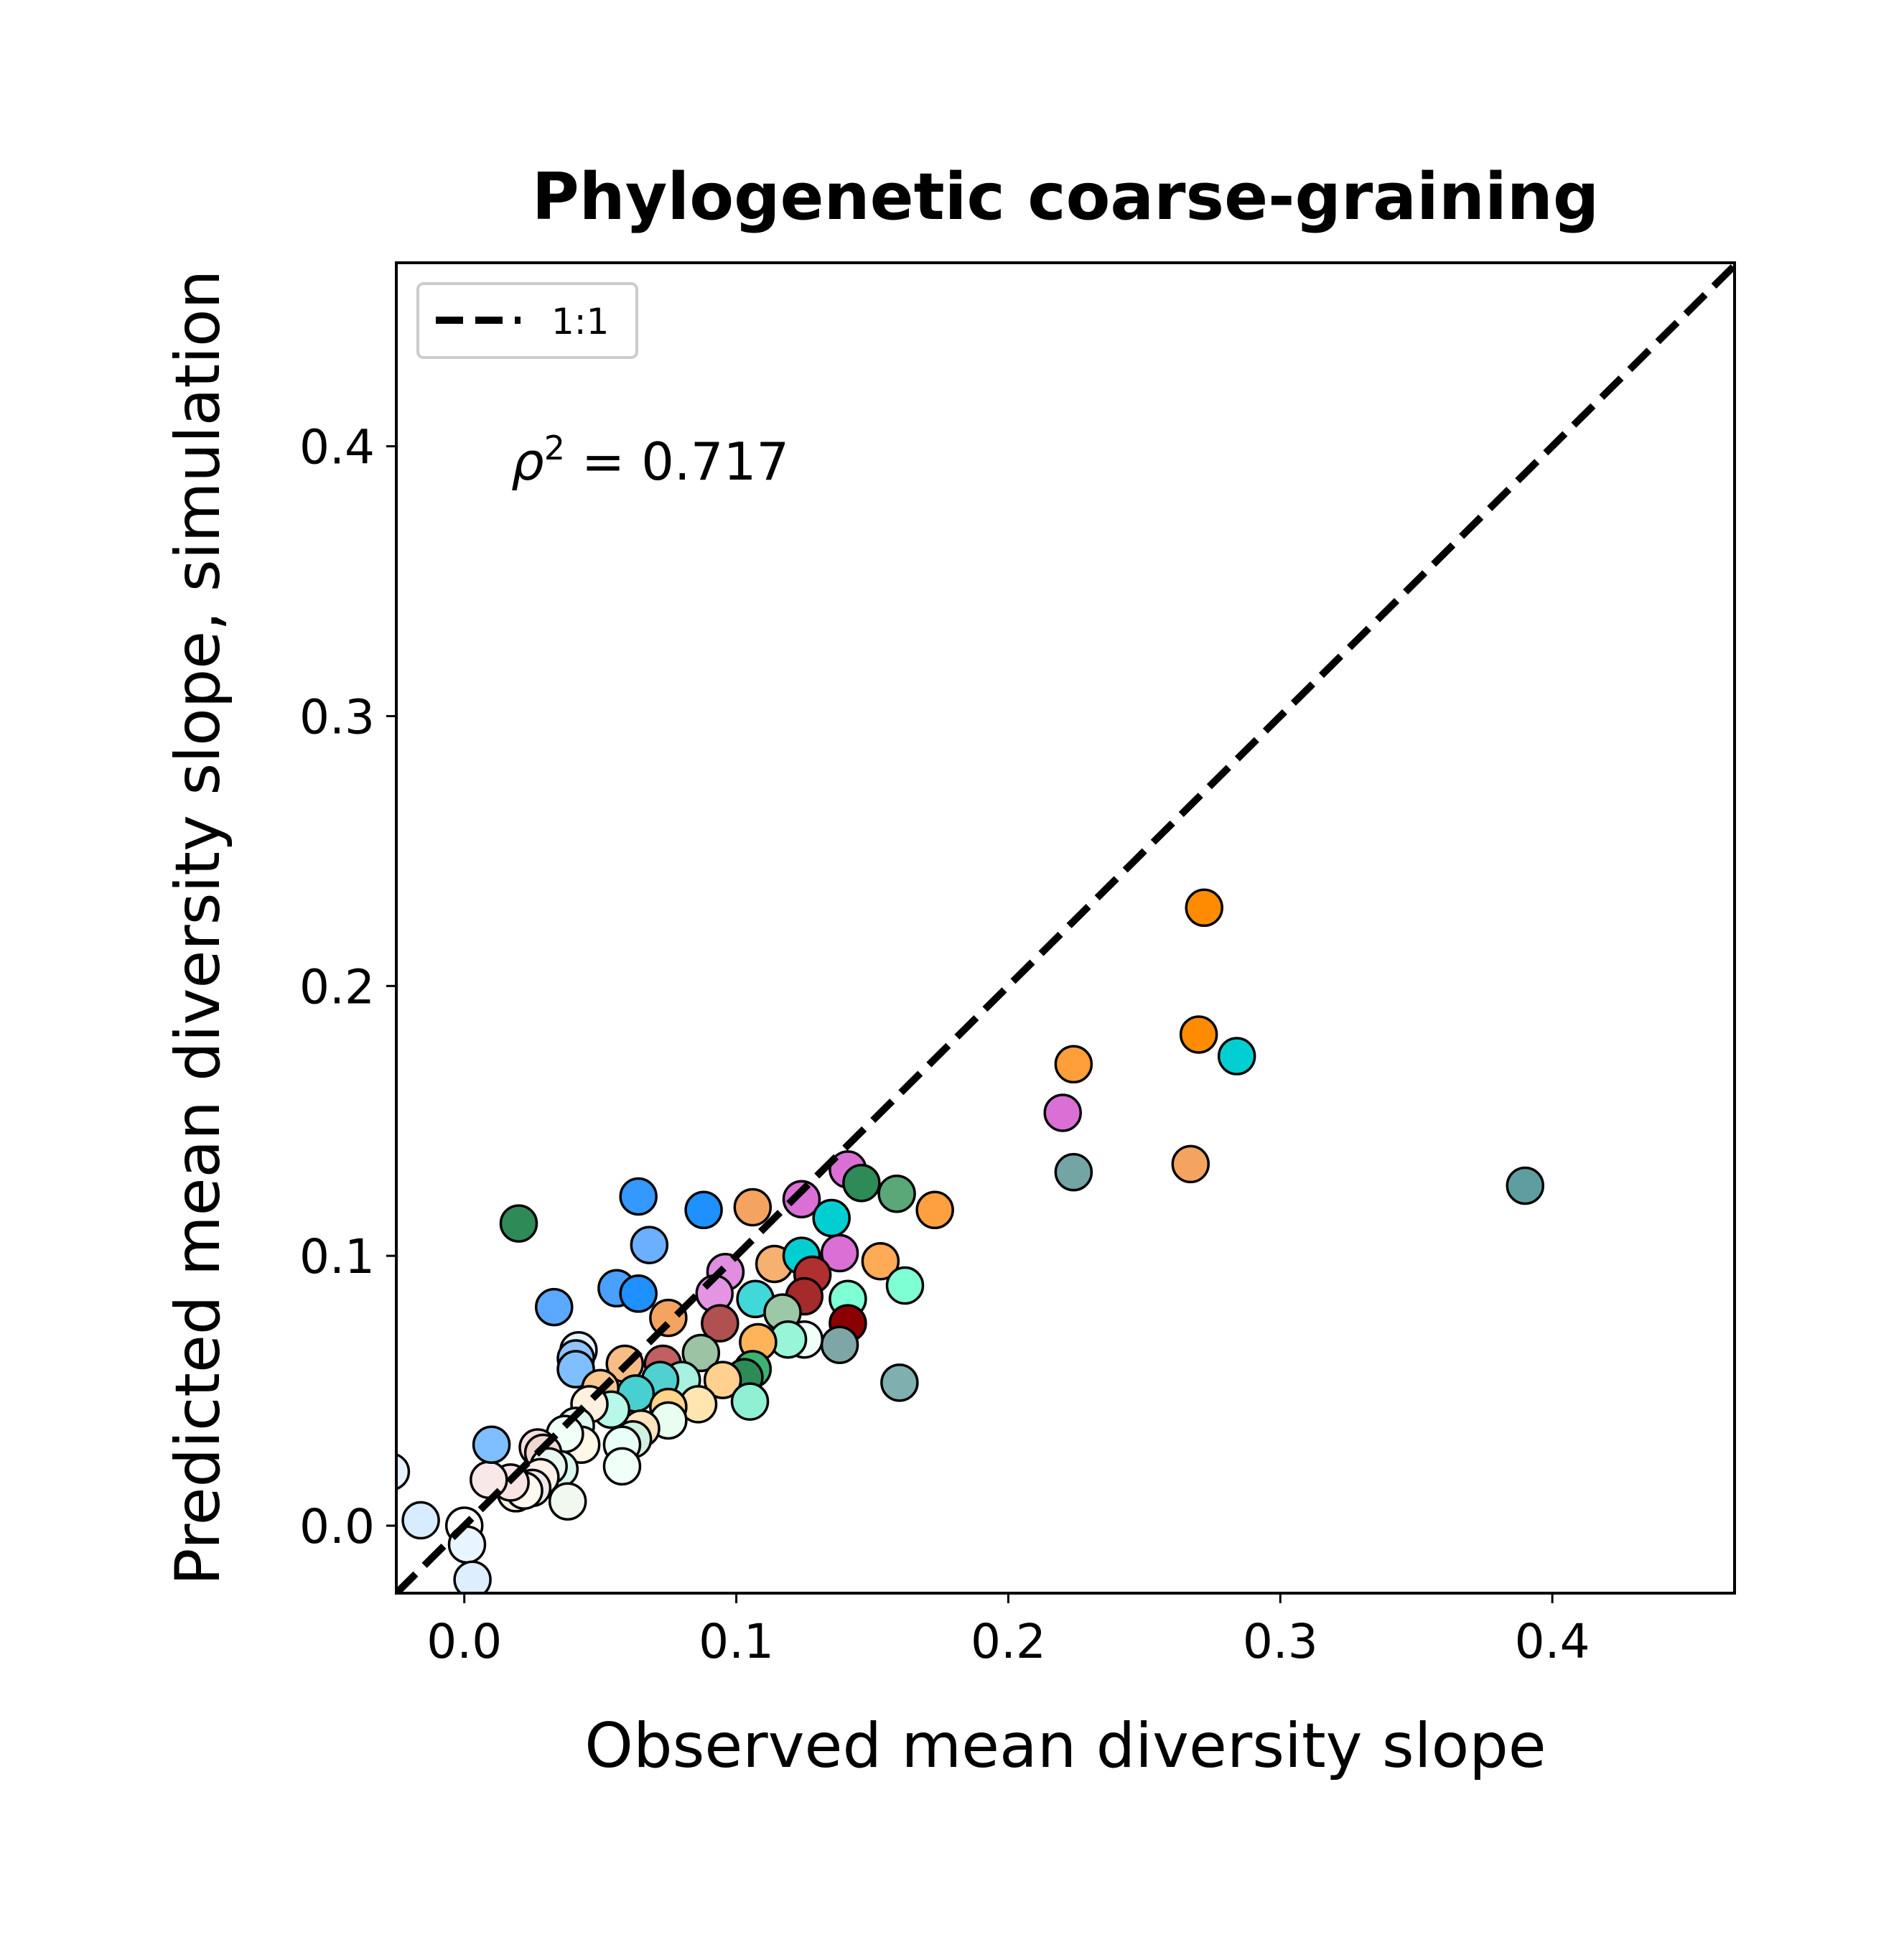  What do you see at coordinates (337, 986) in the screenshot?
I see `y-tick-label: 0.2` at bounding box center [337, 986].